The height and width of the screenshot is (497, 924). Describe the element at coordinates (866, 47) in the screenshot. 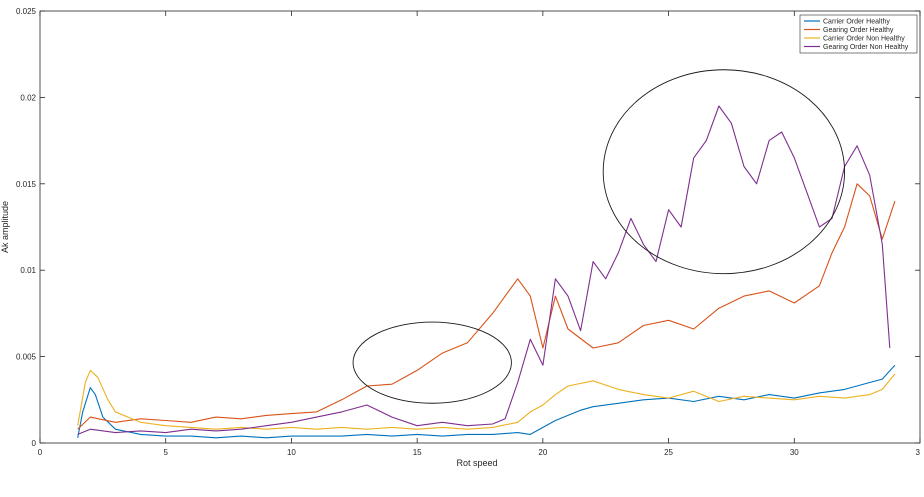

I see `legend-entry: Gearing Order Non Healthy` at that location.